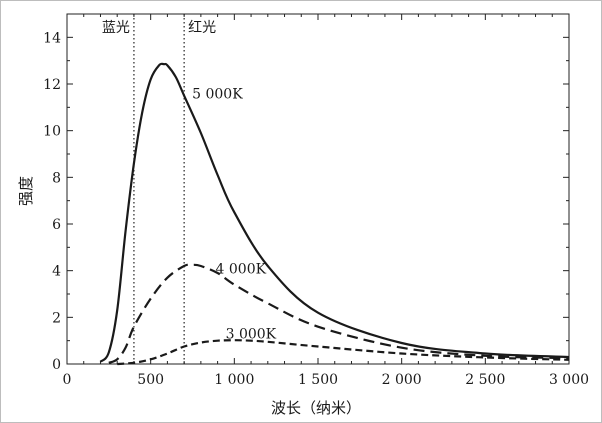  I want to click on x-tick-label: 2 000, so click(402, 380).